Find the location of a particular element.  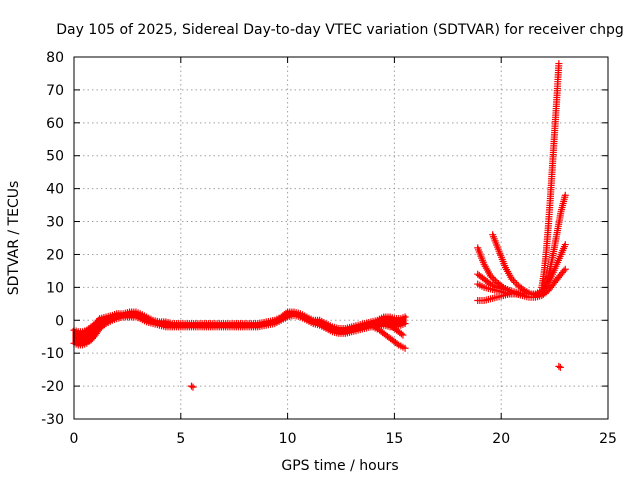

y-tick-label: -30 is located at coordinates (52, 420).